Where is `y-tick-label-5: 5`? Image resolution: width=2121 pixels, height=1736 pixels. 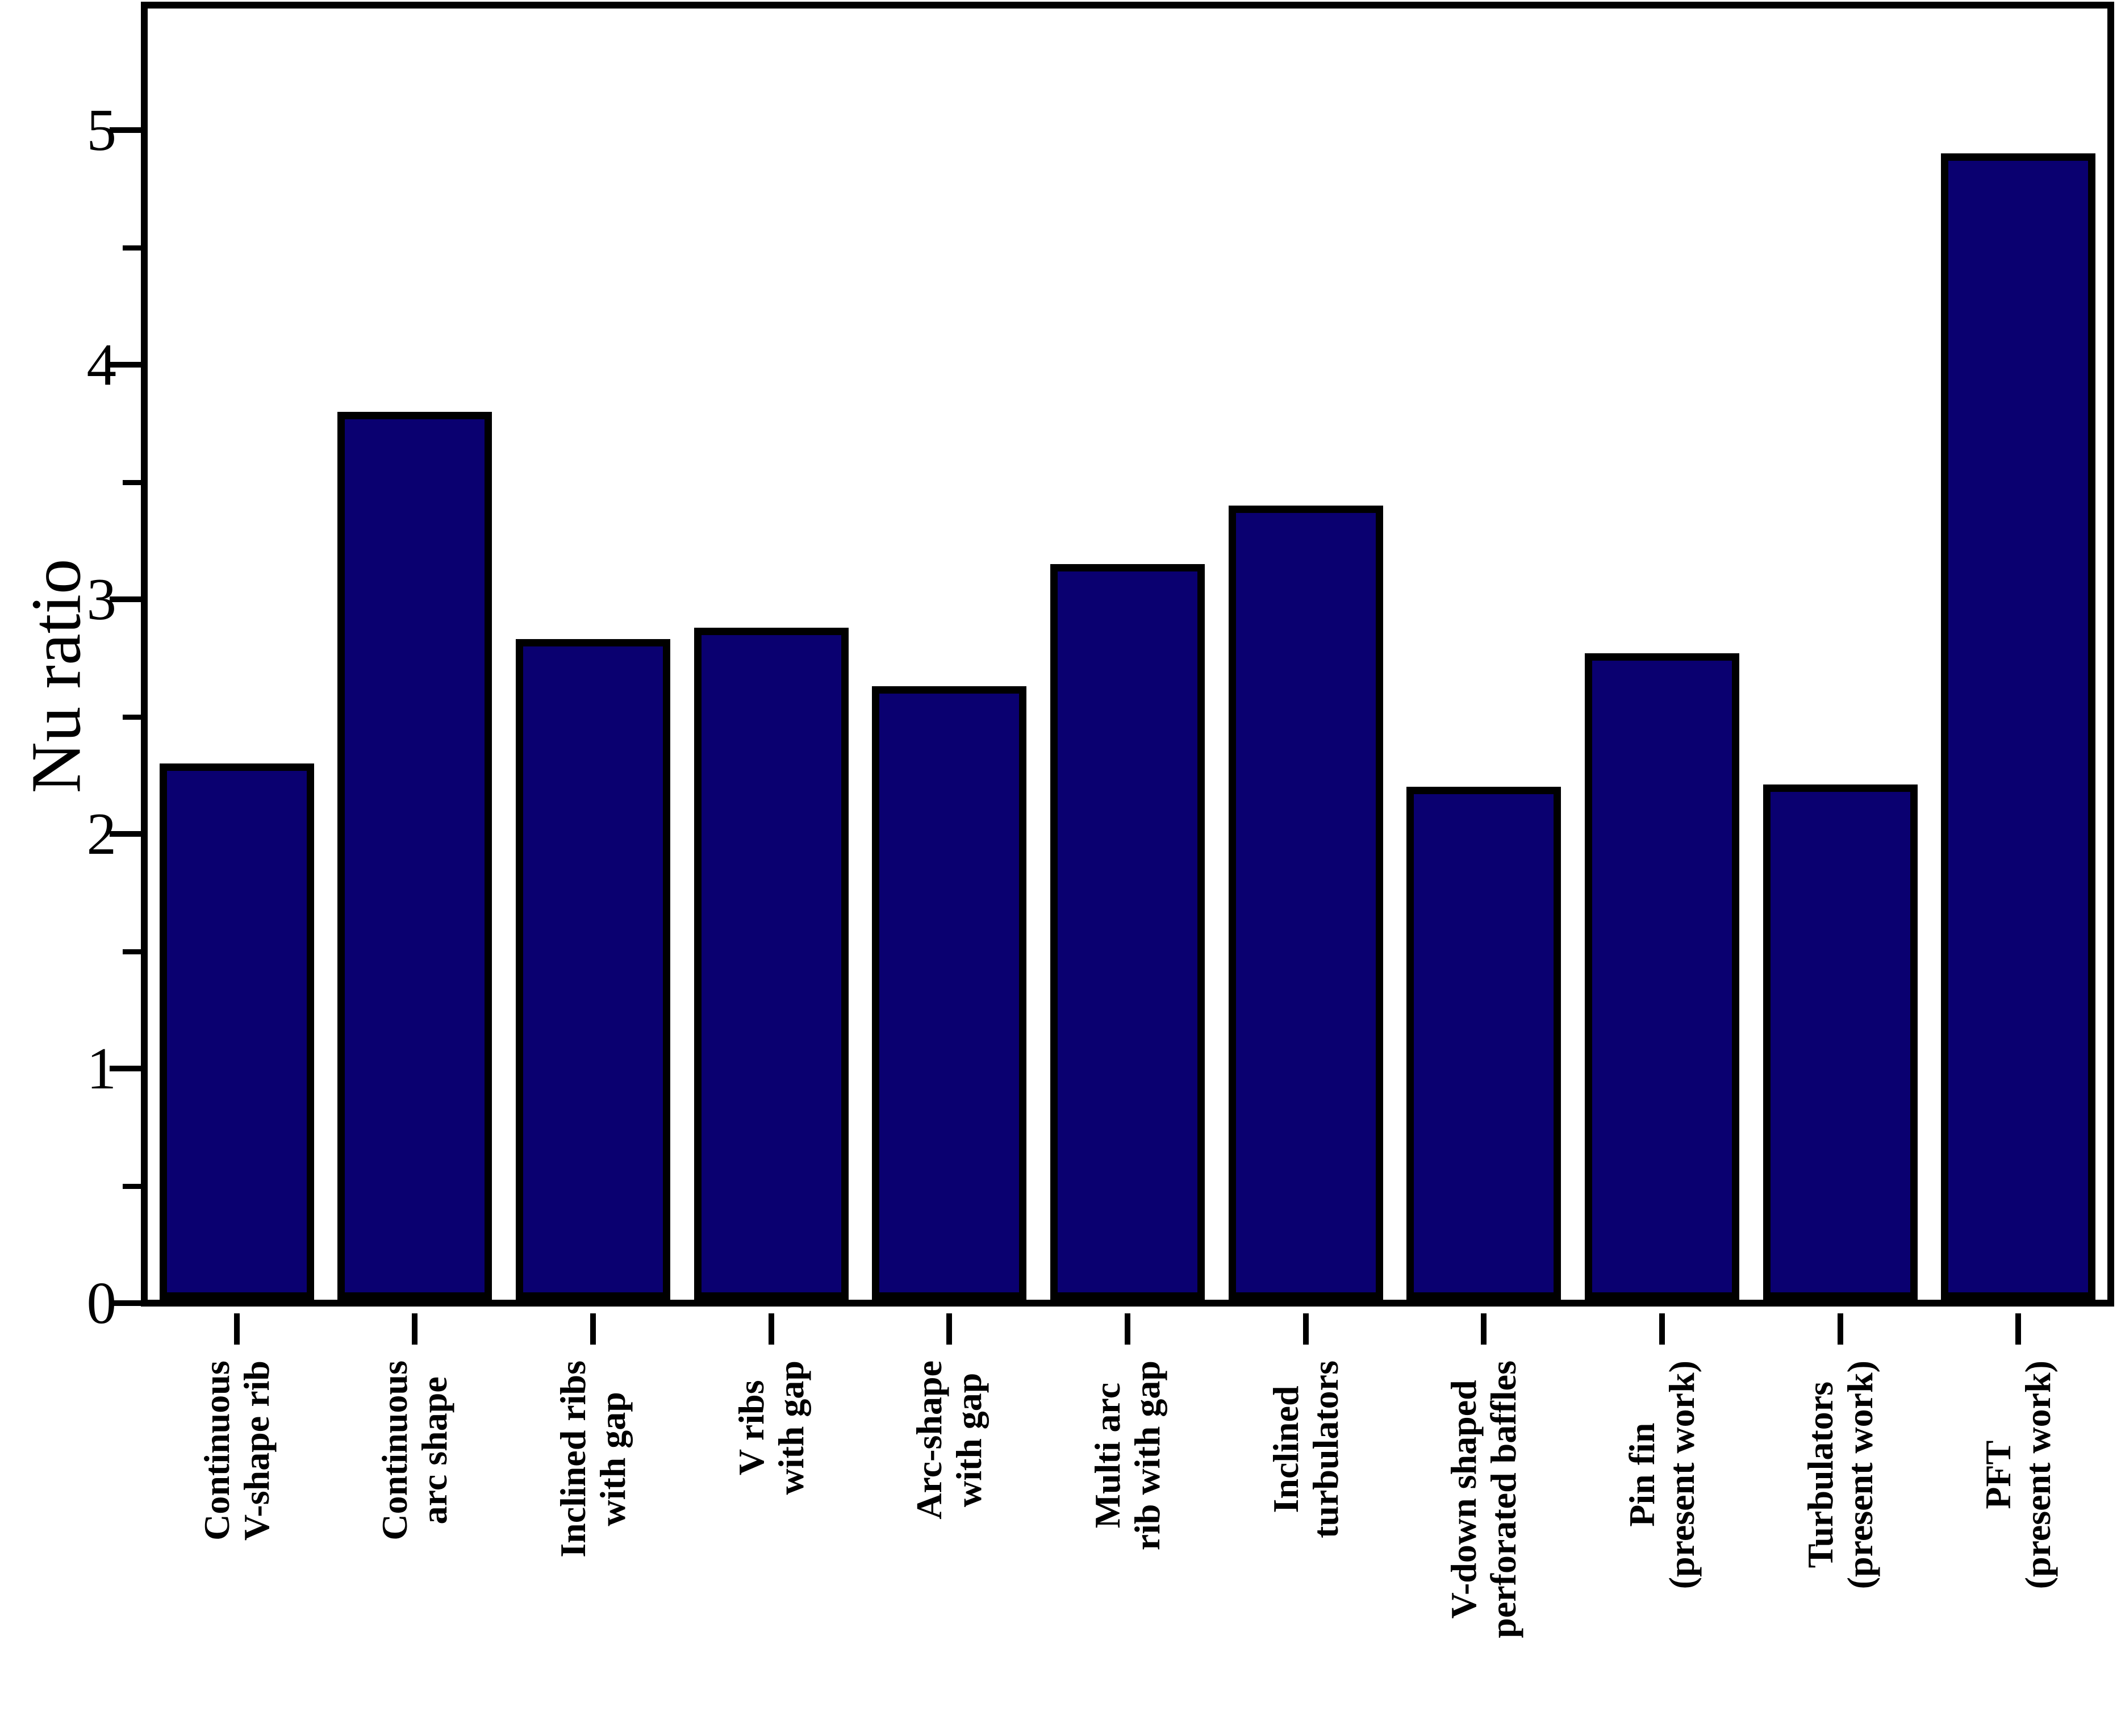
y-tick-label-5: 5 is located at coordinates (101, 130).